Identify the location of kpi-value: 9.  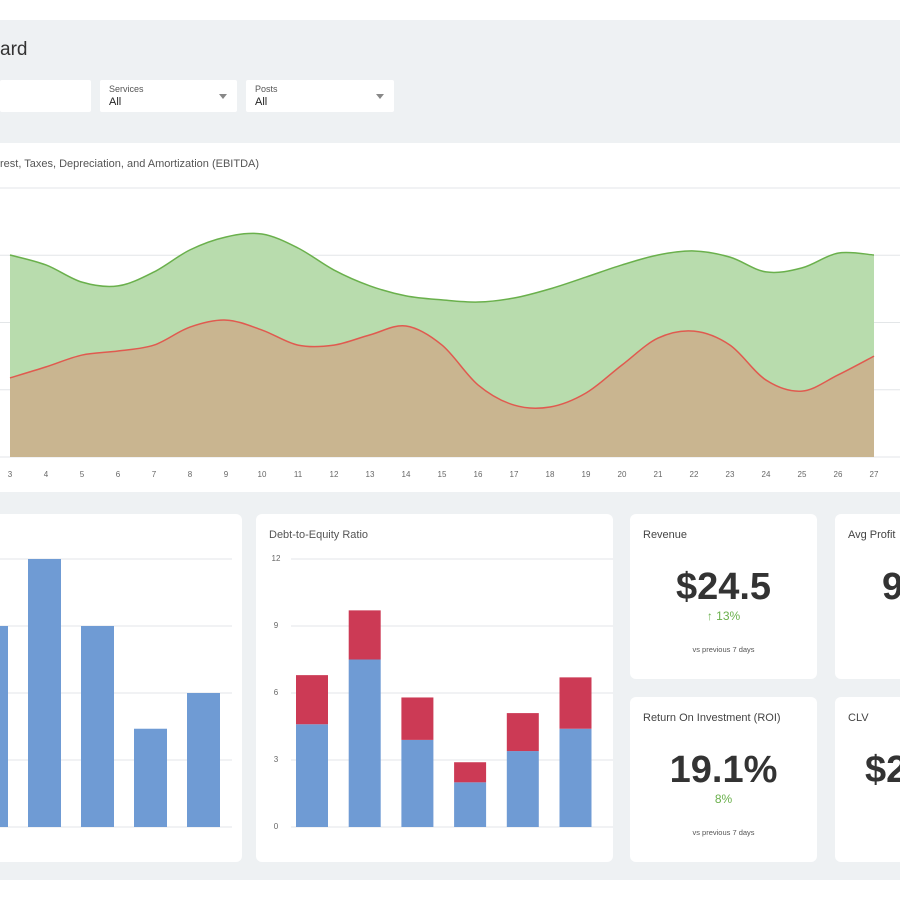
(891, 587).